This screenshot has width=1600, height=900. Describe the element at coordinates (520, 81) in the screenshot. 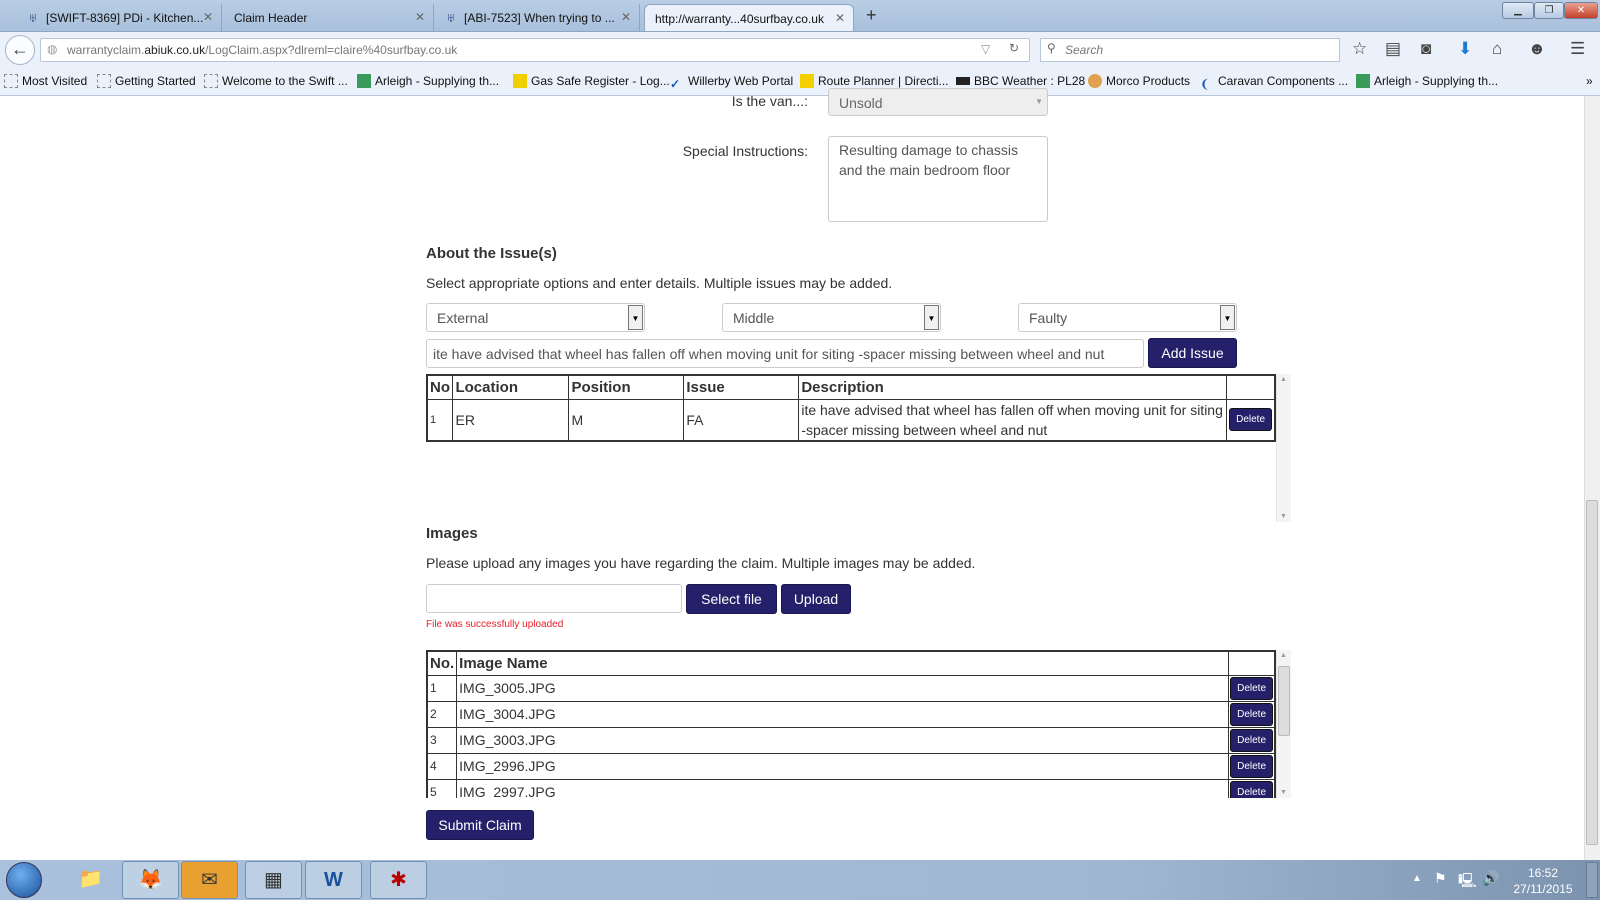

I see `gas-safe-icon` at that location.